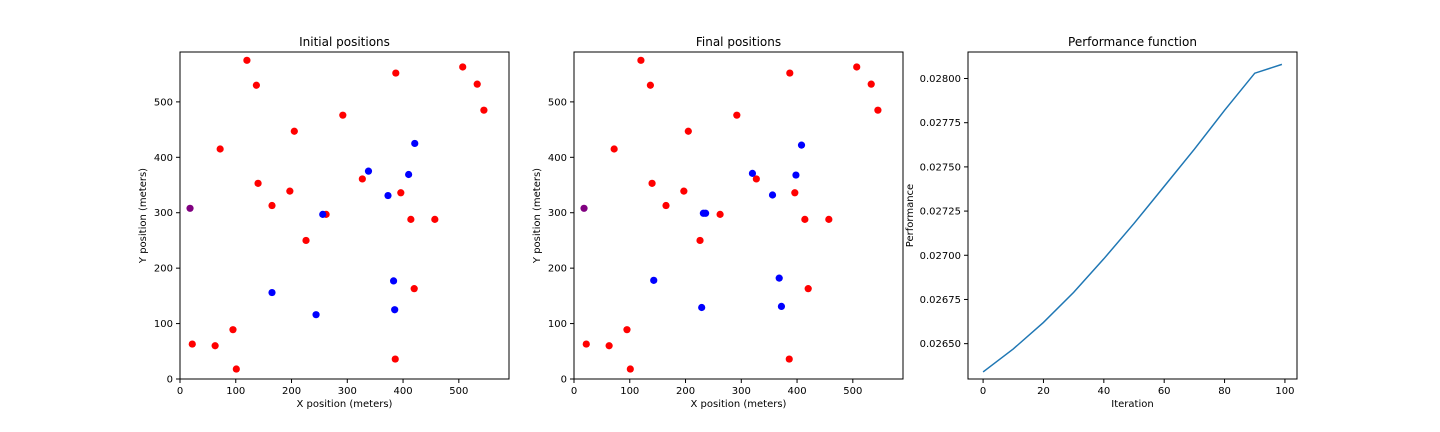 The height and width of the screenshot is (432, 1440). I want to click on y-axis-label: Performance, so click(910, 215).